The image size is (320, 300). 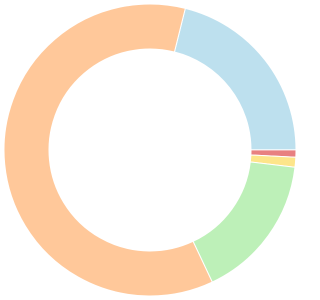 What do you see at coordinates (244, 222) in the screenshot?
I see `donut-segment` at bounding box center [244, 222].